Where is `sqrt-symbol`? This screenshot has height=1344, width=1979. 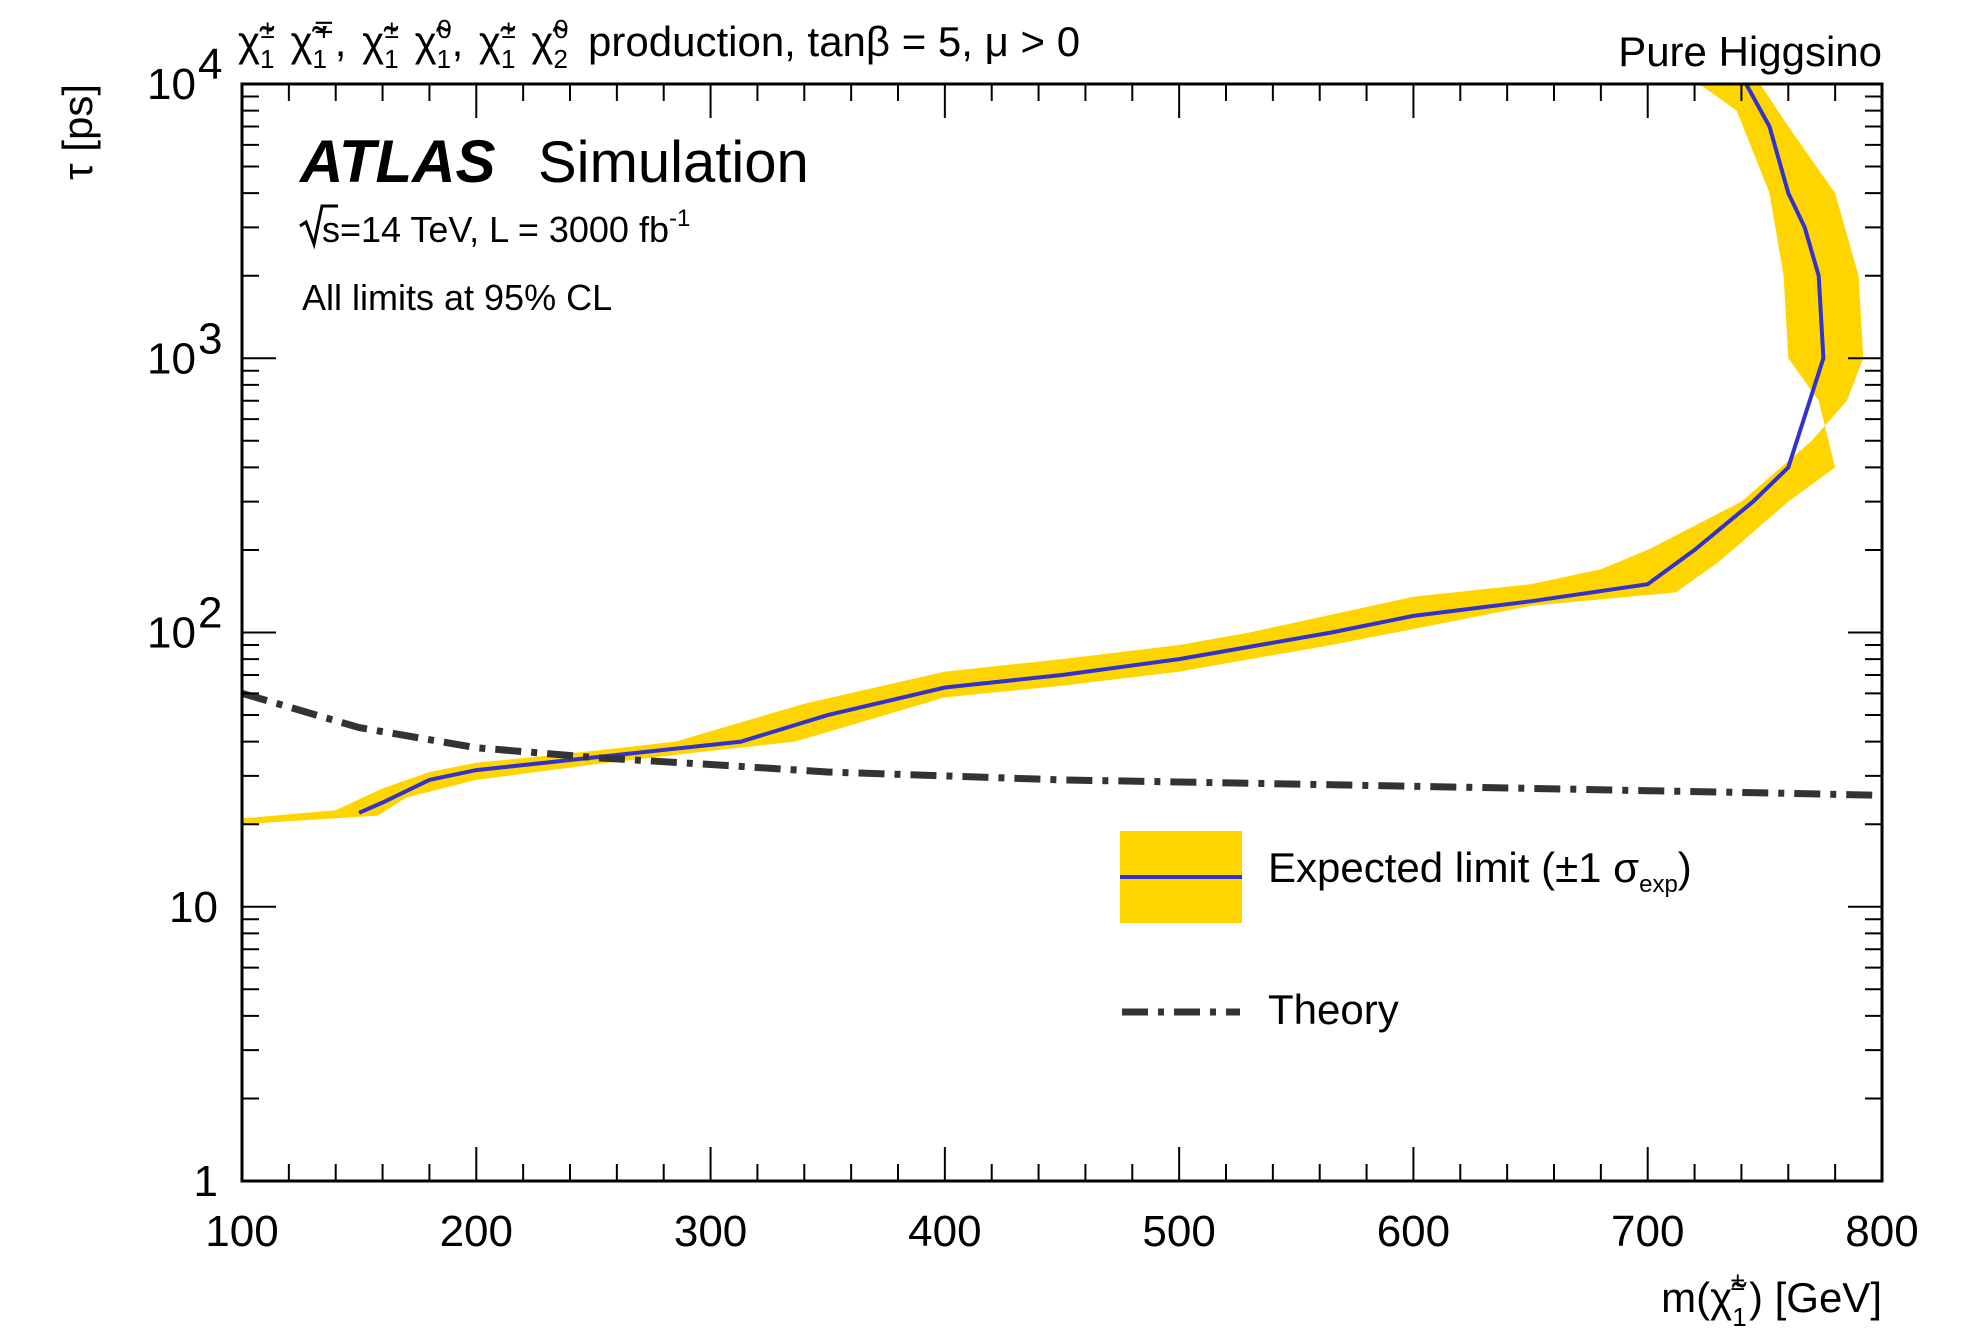 sqrt-symbol is located at coordinates (318, 227).